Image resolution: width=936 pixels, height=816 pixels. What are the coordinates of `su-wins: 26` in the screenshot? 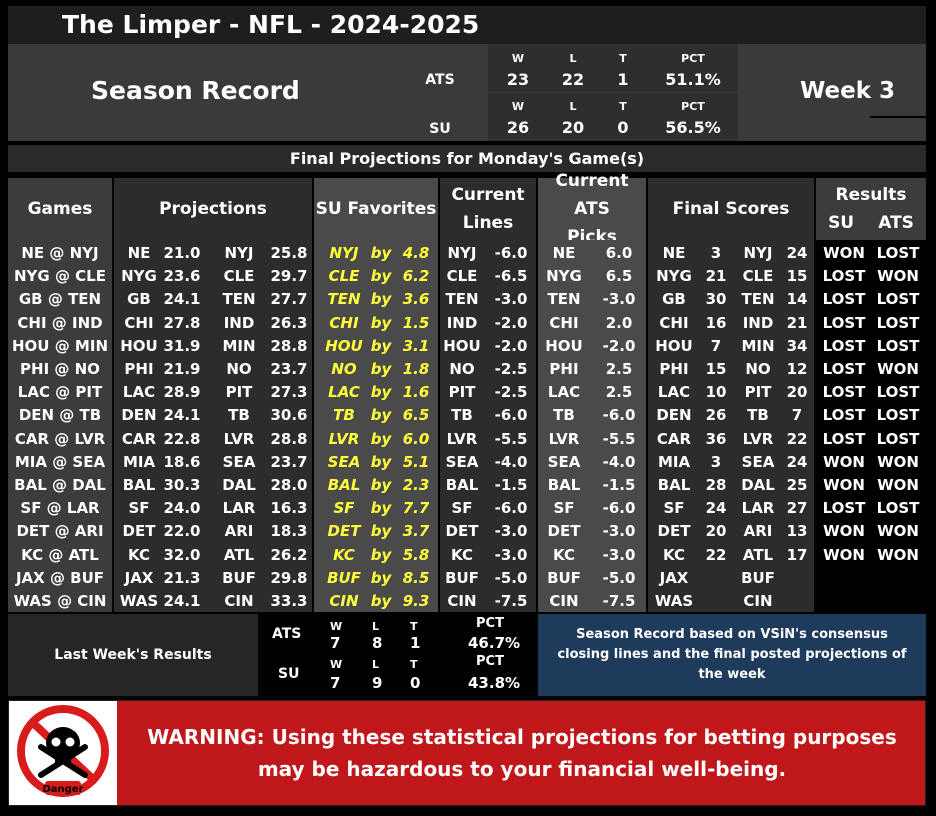 It's located at (518, 127).